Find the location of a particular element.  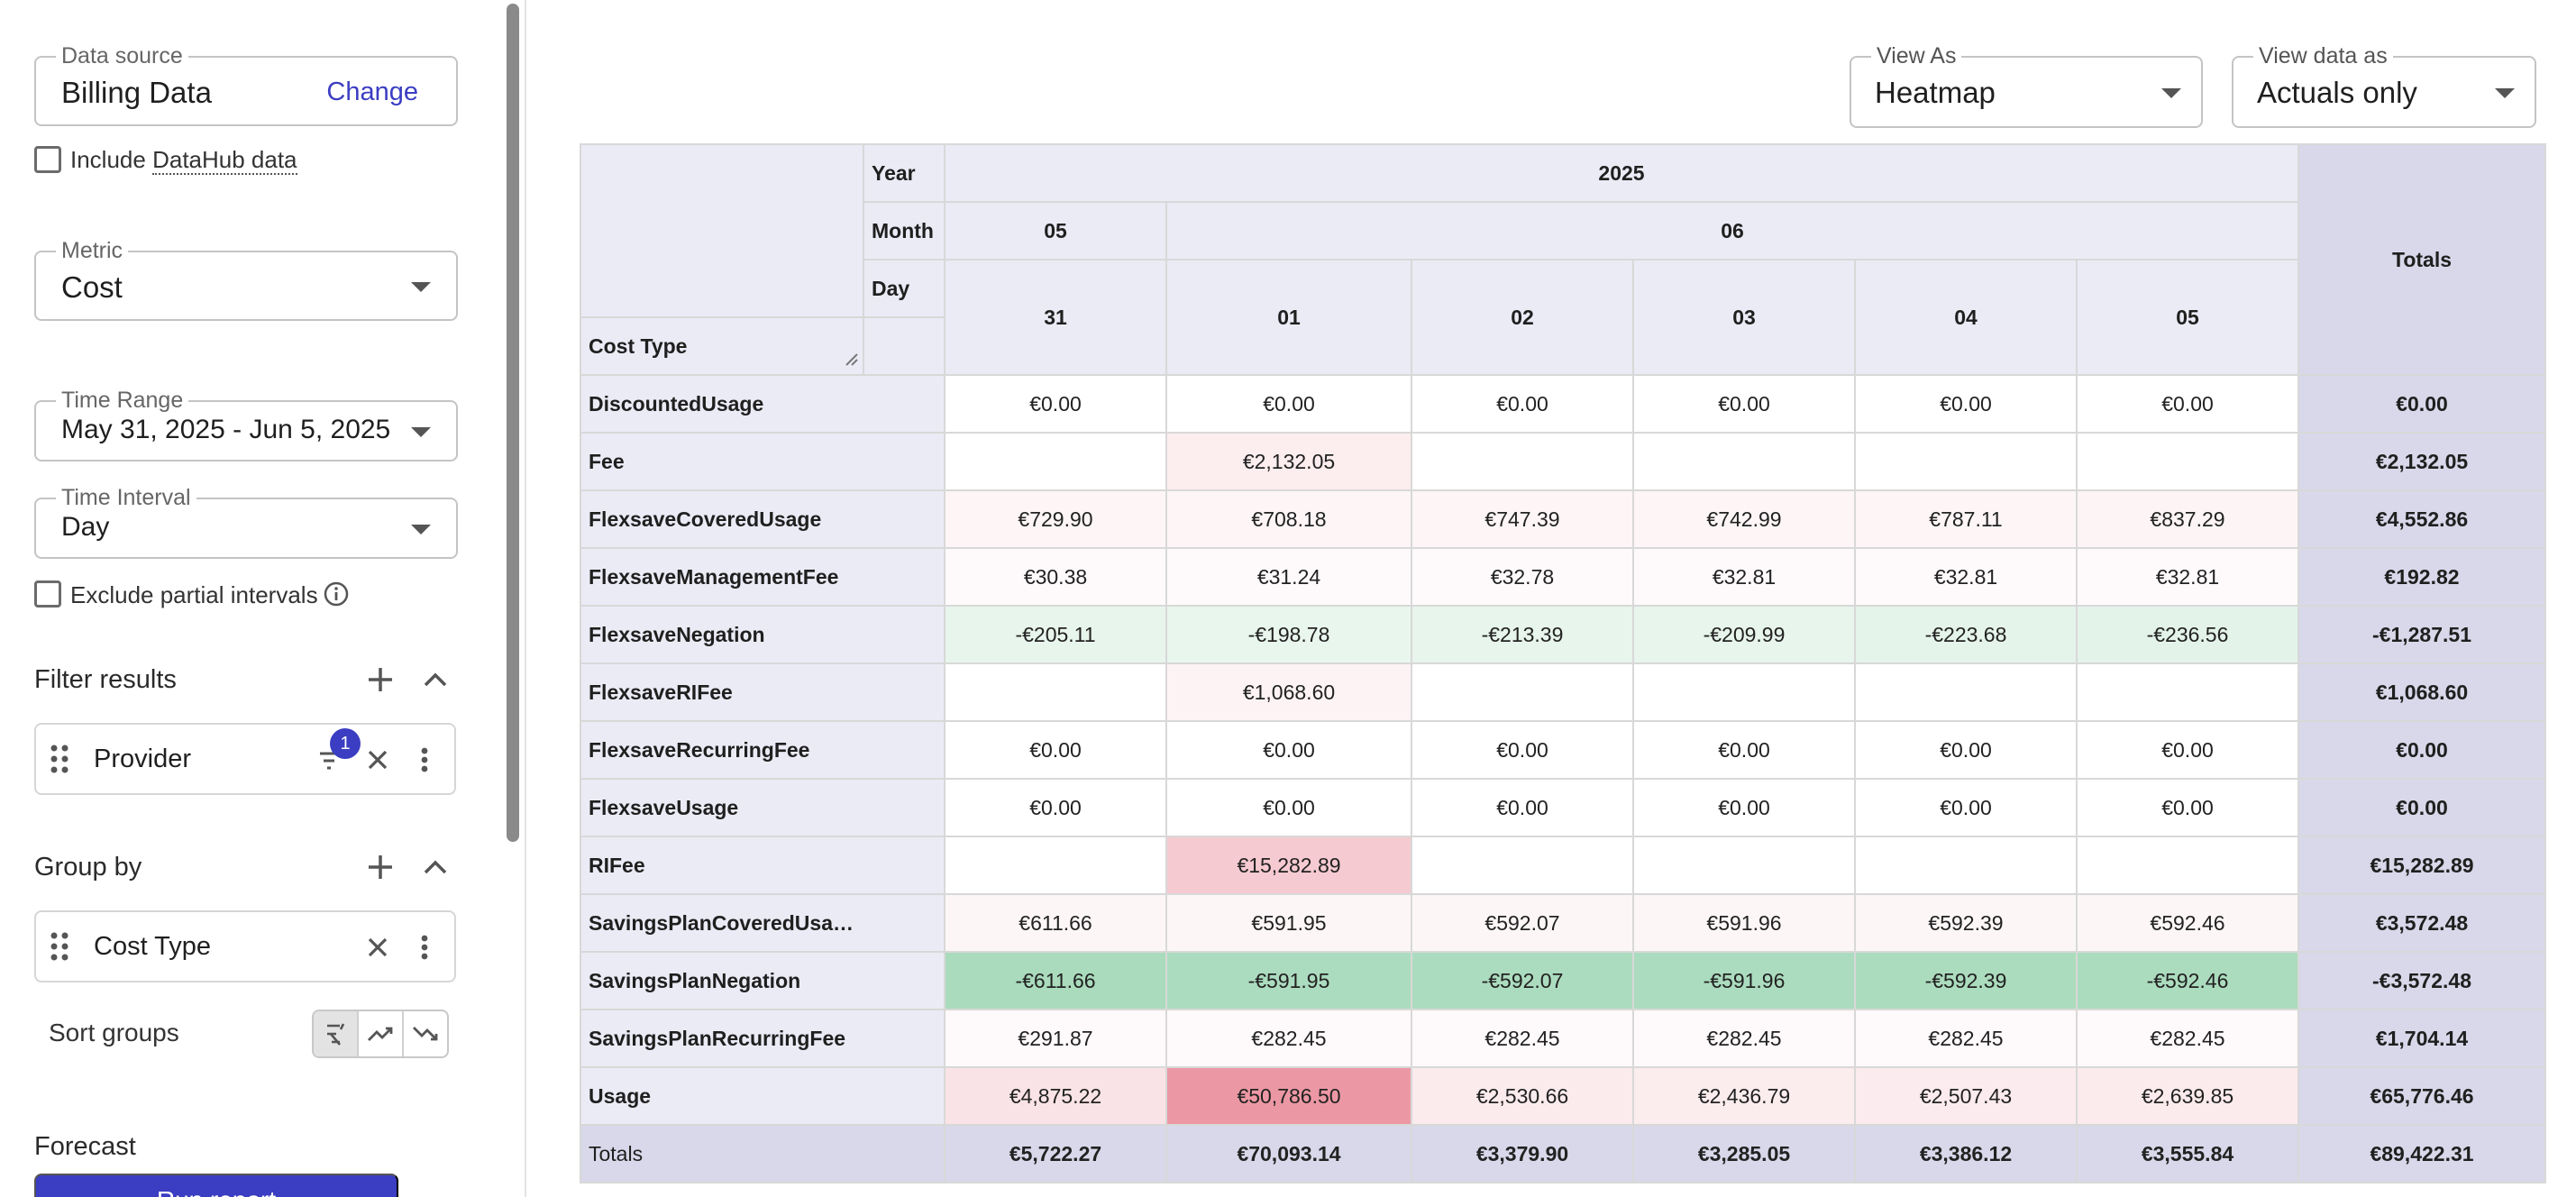

month-header-row: Month 05 06 is located at coordinates (1562, 230).